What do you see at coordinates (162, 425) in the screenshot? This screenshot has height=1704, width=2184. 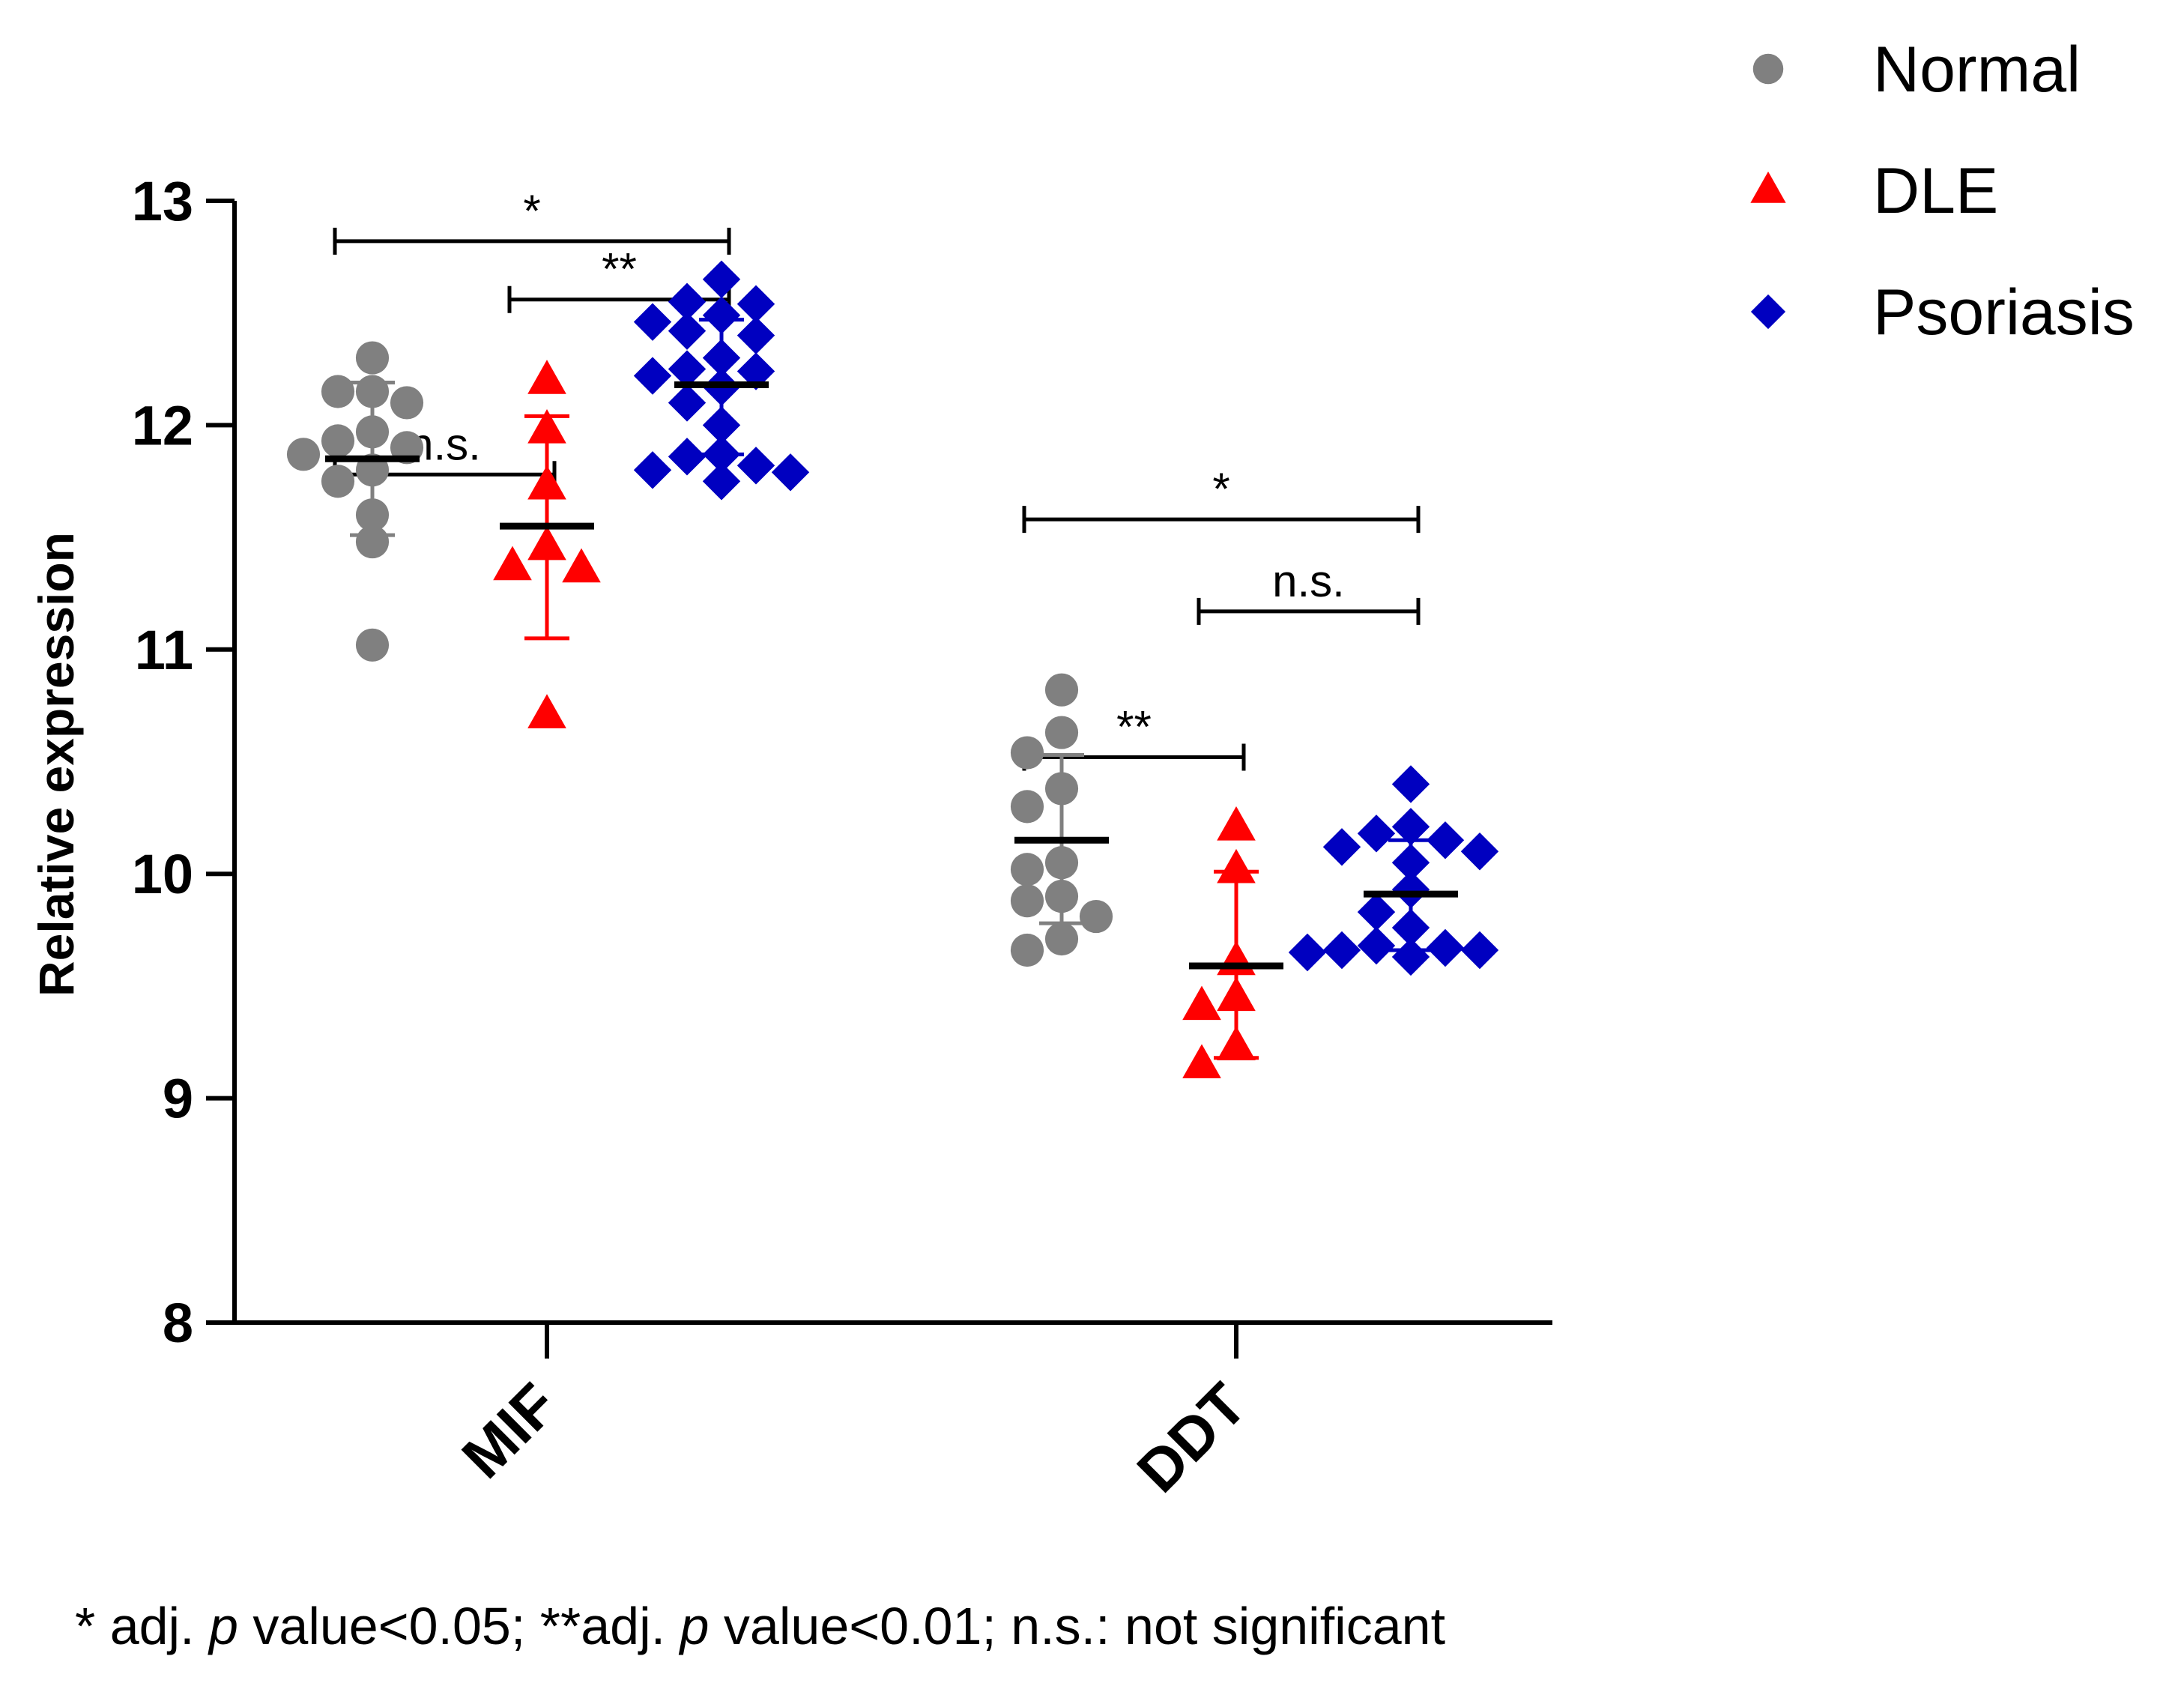 I see `y-tick-label-12: 12` at bounding box center [162, 425].